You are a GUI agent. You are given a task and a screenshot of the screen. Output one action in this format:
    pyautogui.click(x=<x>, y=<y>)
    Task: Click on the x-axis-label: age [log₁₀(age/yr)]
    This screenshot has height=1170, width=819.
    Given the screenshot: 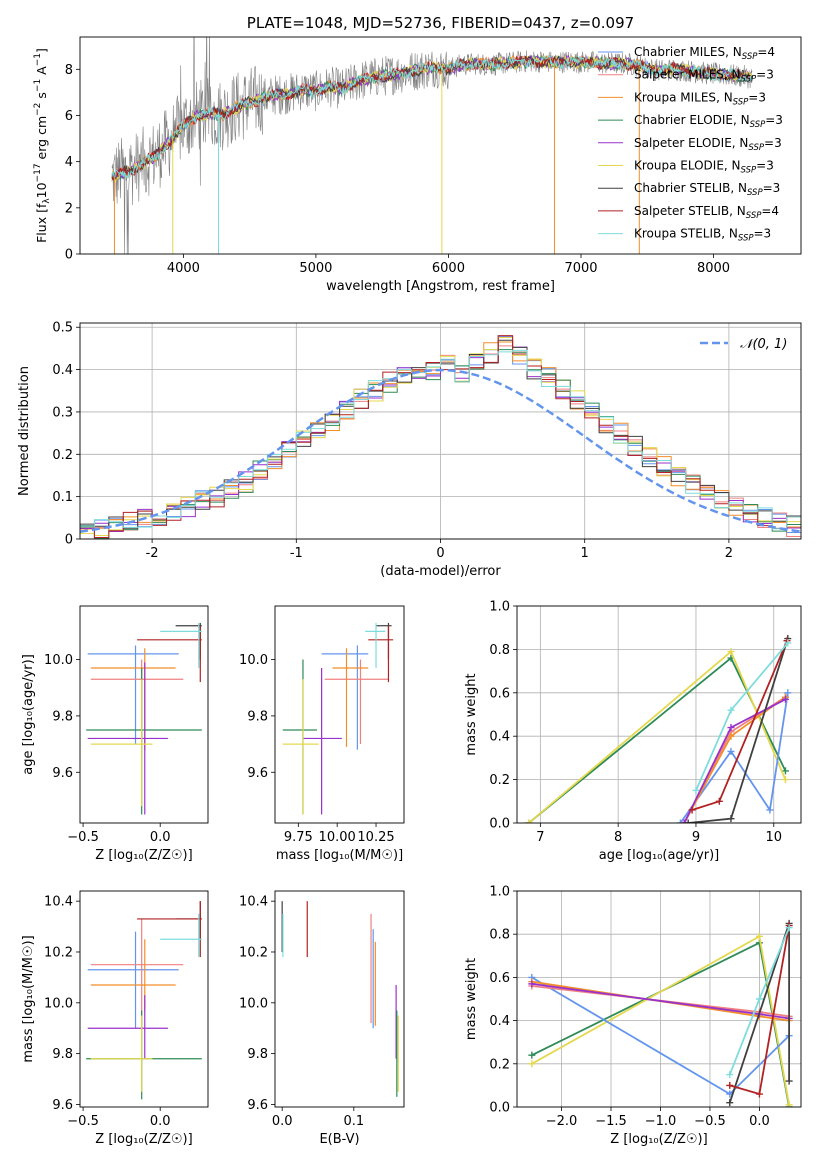 What is the action you would take?
    pyautogui.click(x=659, y=855)
    